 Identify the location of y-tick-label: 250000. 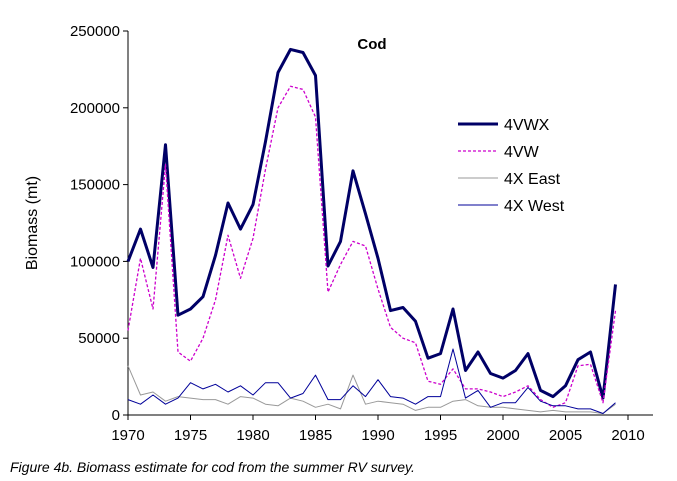
(95, 31).